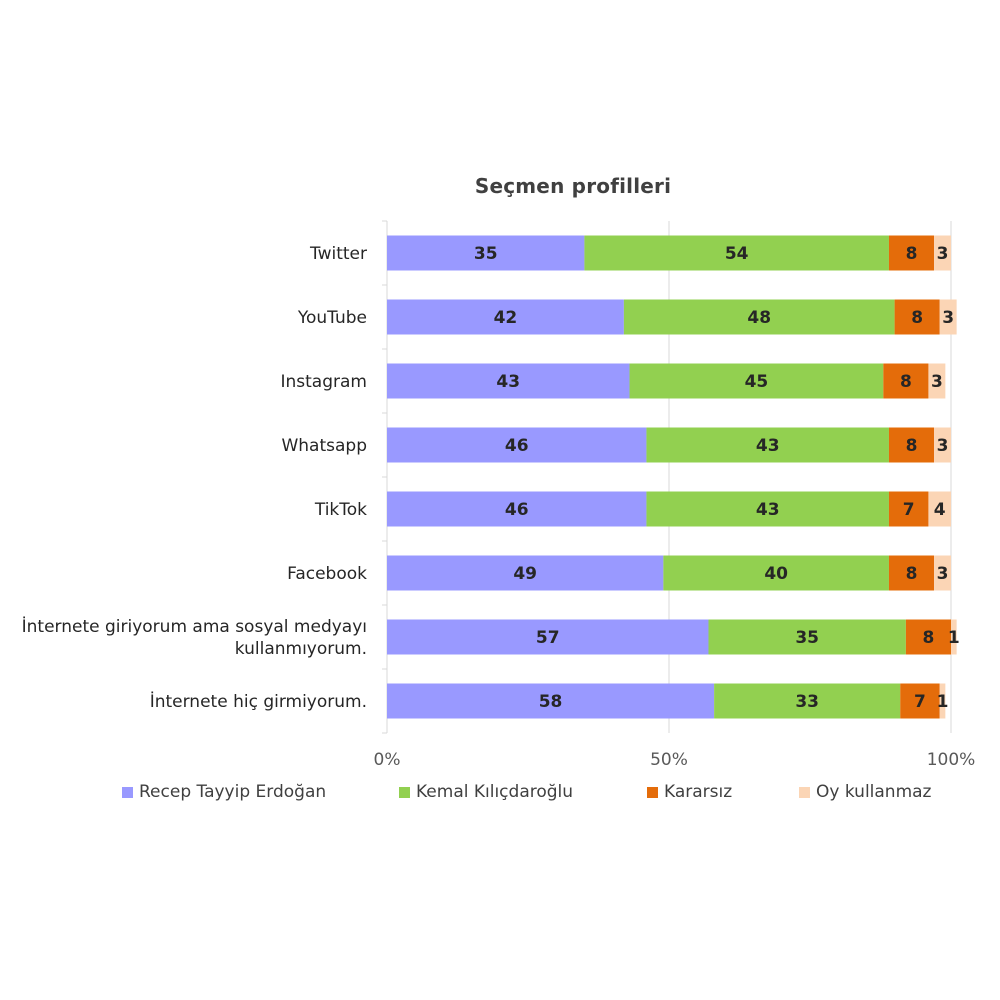 Image resolution: width=1000 pixels, height=1000 pixels. I want to click on data-label: 57, so click(548, 638).